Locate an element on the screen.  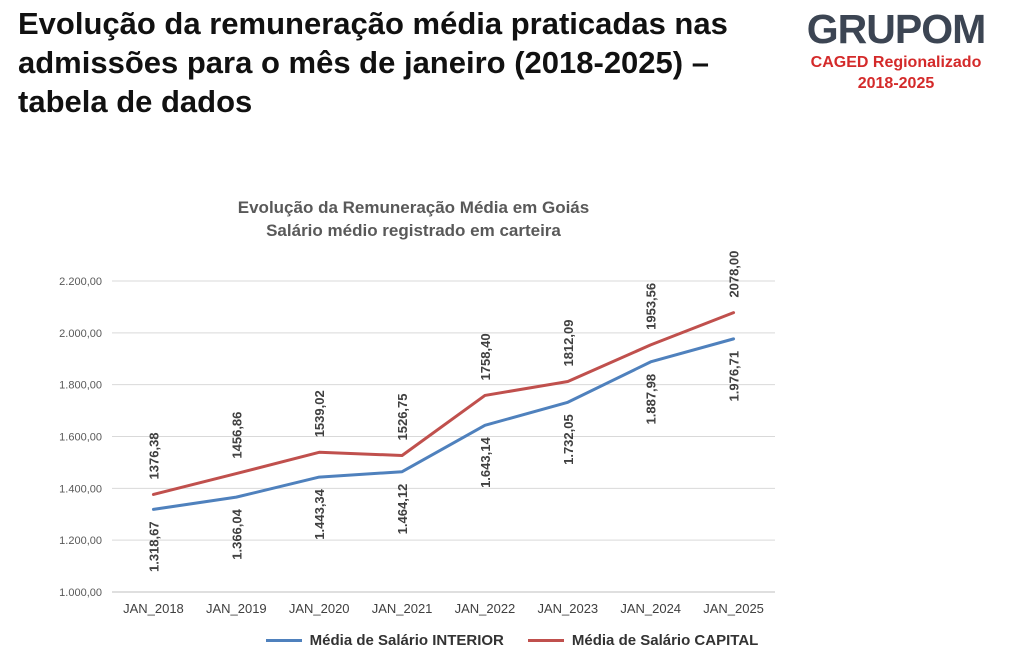
y-tick-label: 1.600,00 is located at coordinates (80, 438).